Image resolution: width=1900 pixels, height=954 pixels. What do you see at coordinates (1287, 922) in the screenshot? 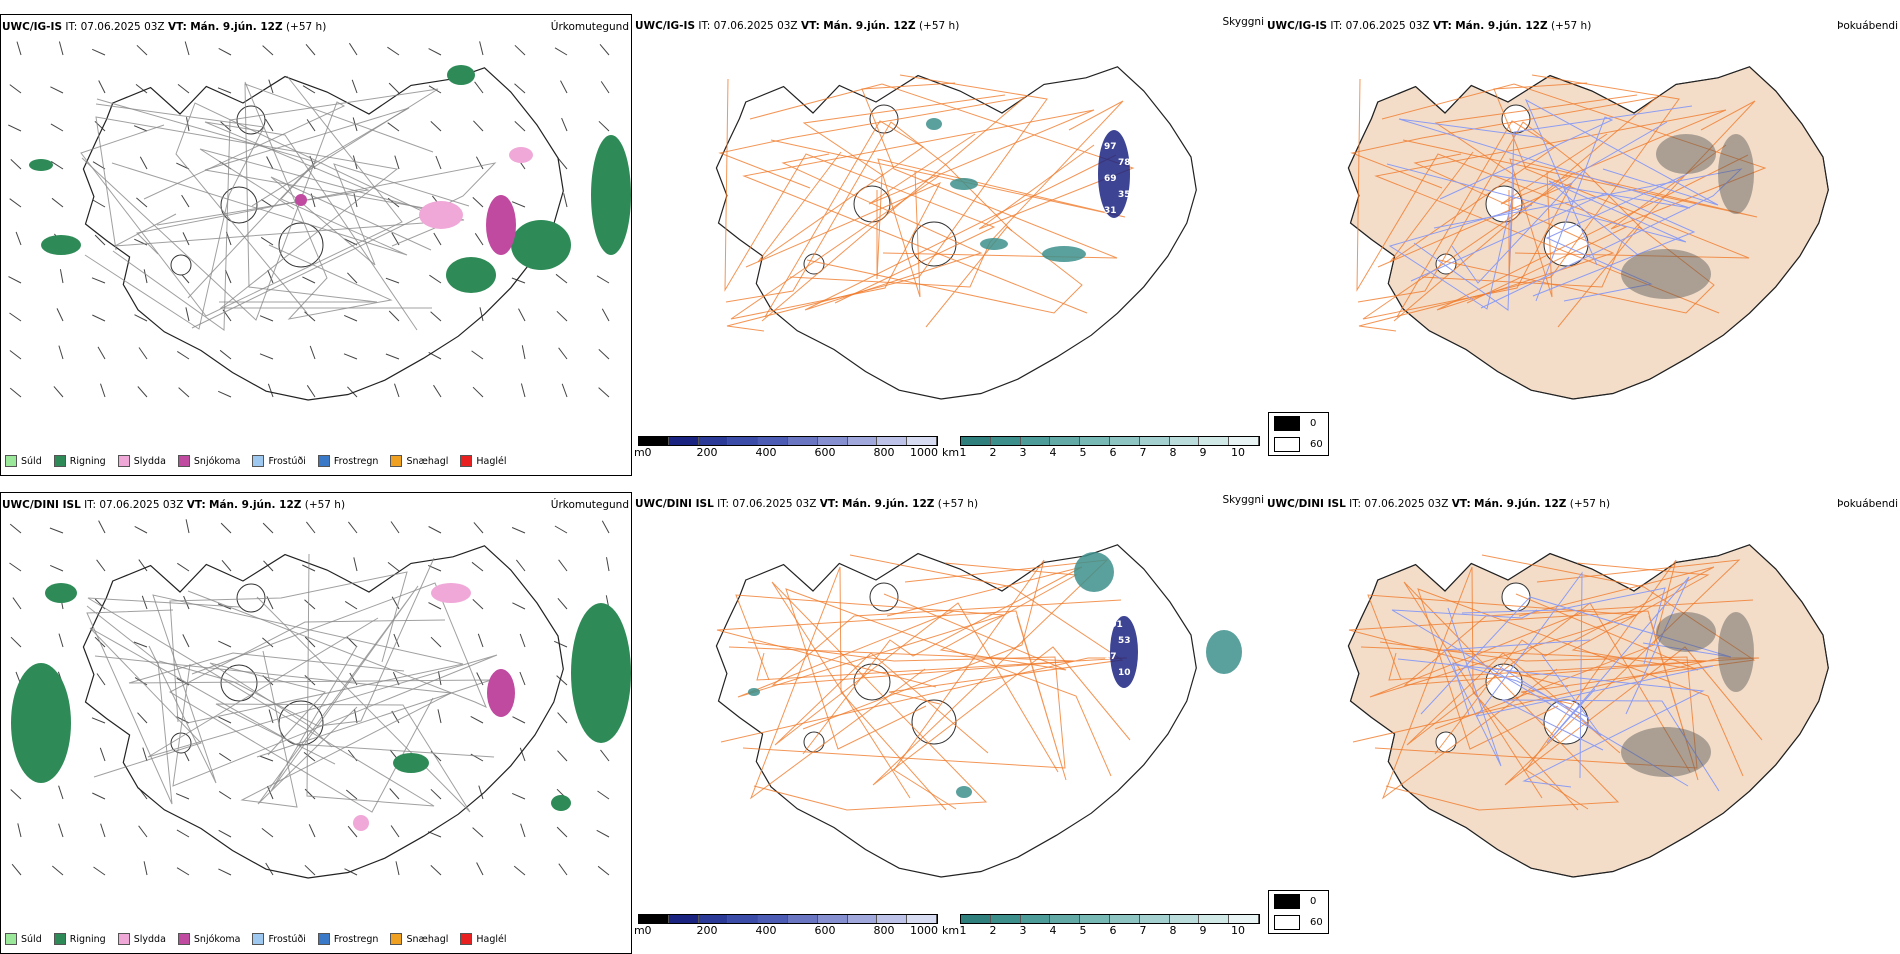
I see `fog-swatch-white` at bounding box center [1287, 922].